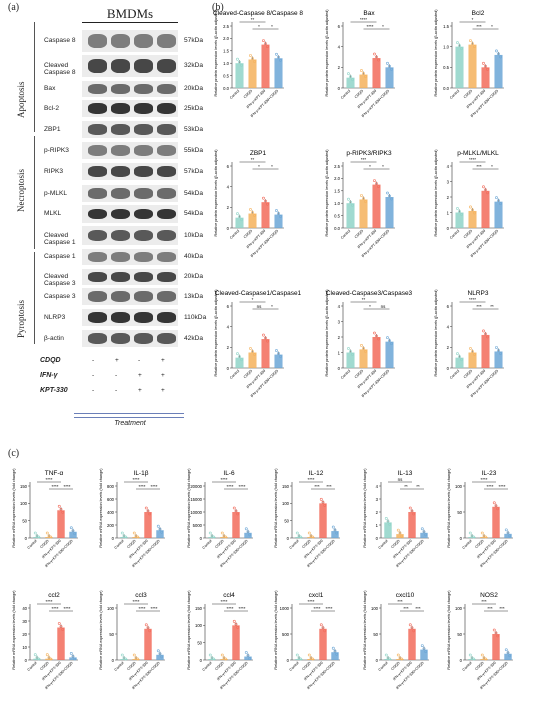 The width and height of the screenshot is (544, 721). I want to click on treatment-name: IFN-γ, so click(49, 375).